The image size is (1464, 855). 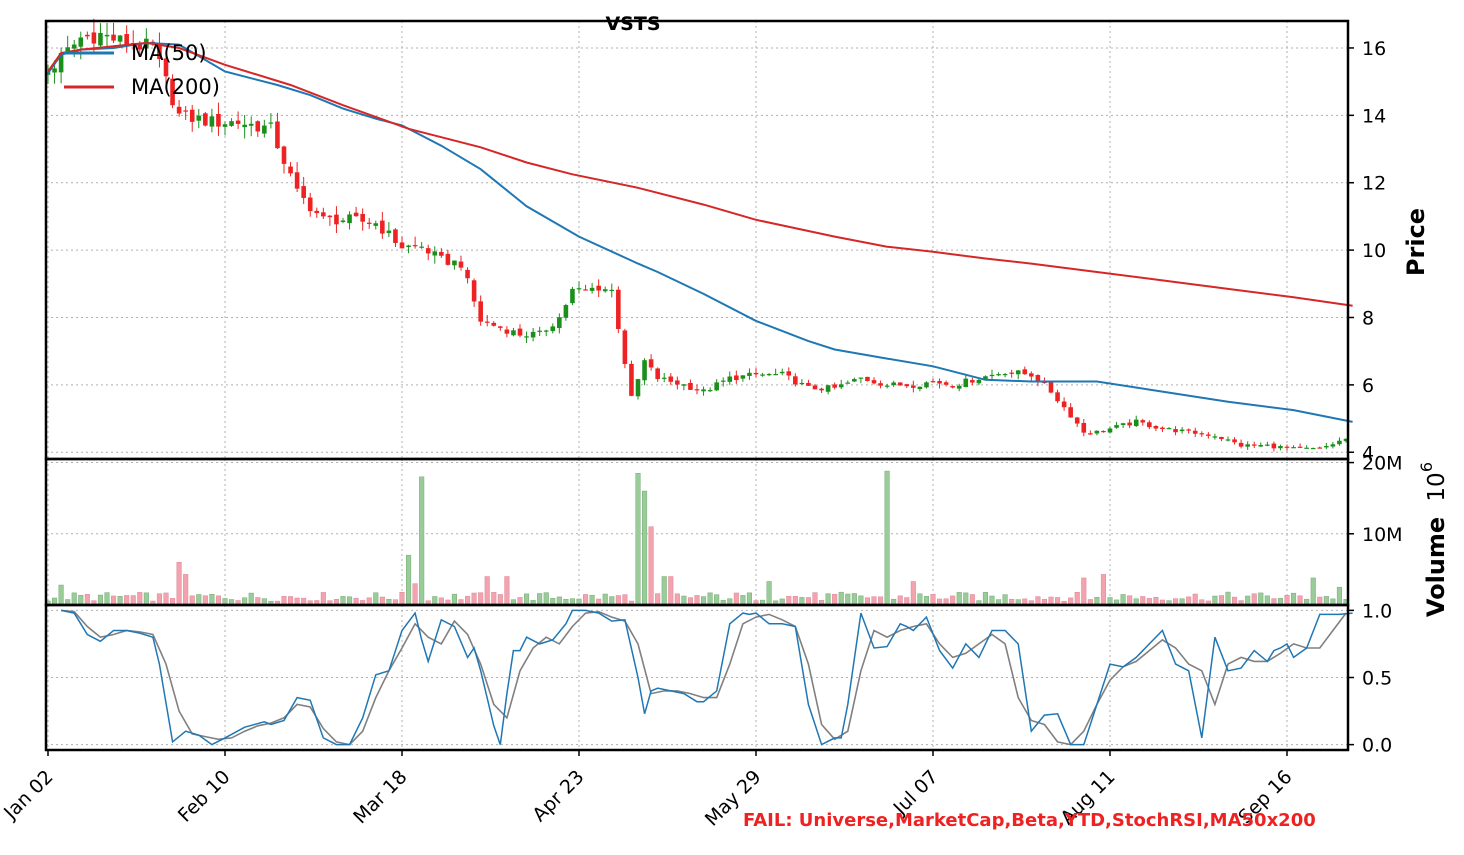 What do you see at coordinates (1368, 386) in the screenshot?
I see `price-tick-label: 6` at bounding box center [1368, 386].